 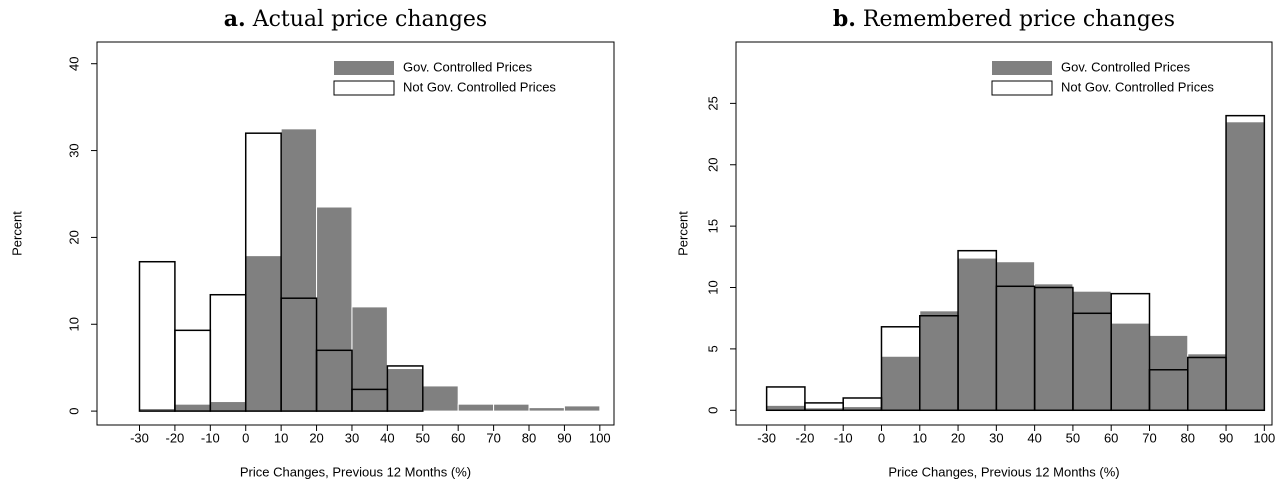 I want to click on y-tick-label: 15, so click(x=712, y=226).